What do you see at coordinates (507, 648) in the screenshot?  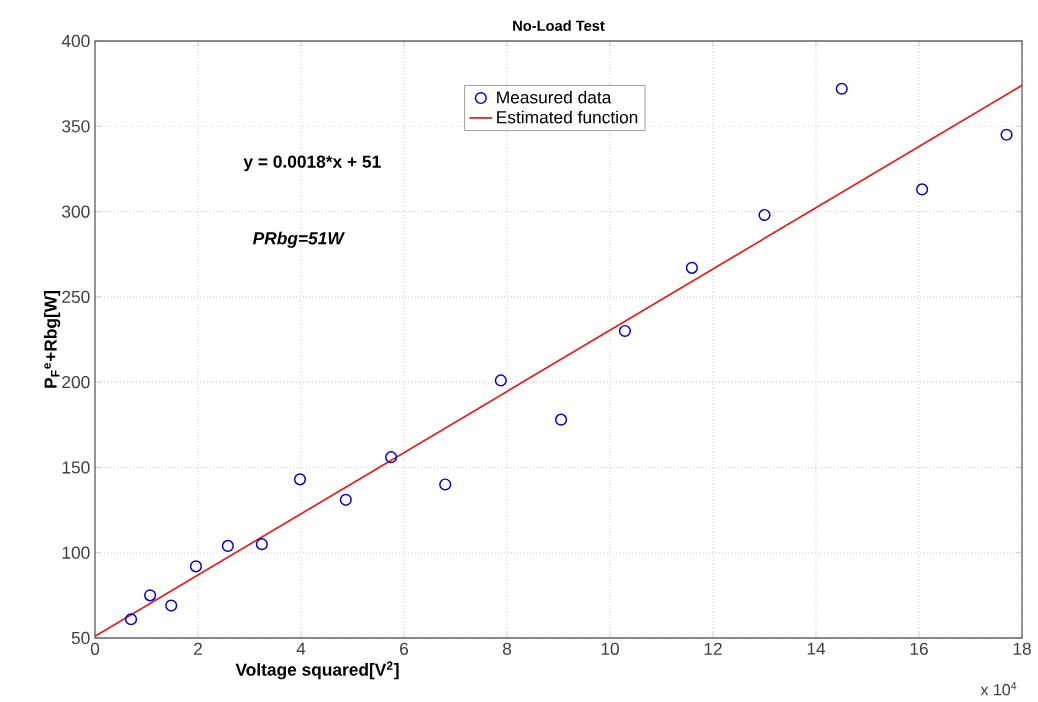 I see `x-tick-label: 8` at bounding box center [507, 648].